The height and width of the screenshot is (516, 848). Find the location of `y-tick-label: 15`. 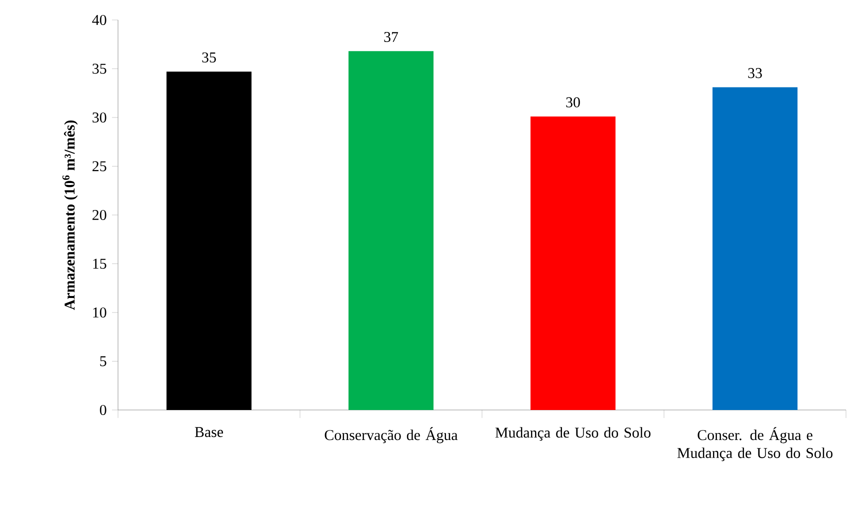

y-tick-label: 15 is located at coordinates (99, 263).